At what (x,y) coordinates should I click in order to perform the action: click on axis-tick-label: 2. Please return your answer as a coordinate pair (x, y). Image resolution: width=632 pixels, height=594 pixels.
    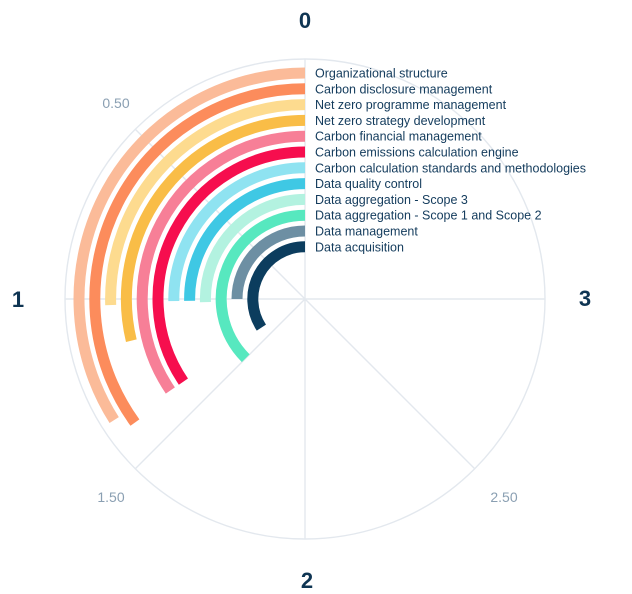
    Looking at the image, I should click on (307, 580).